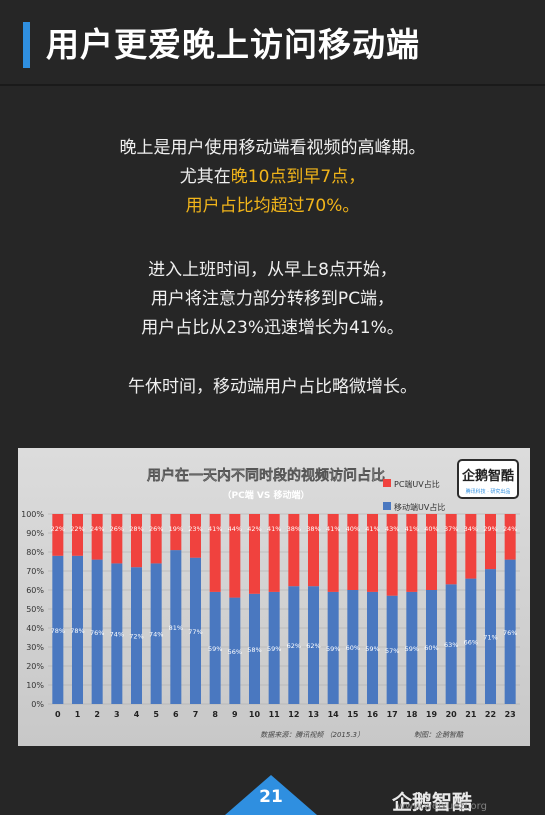  Describe the element at coordinates (58, 714) in the screenshot. I see `x-tick-label: 0` at that location.